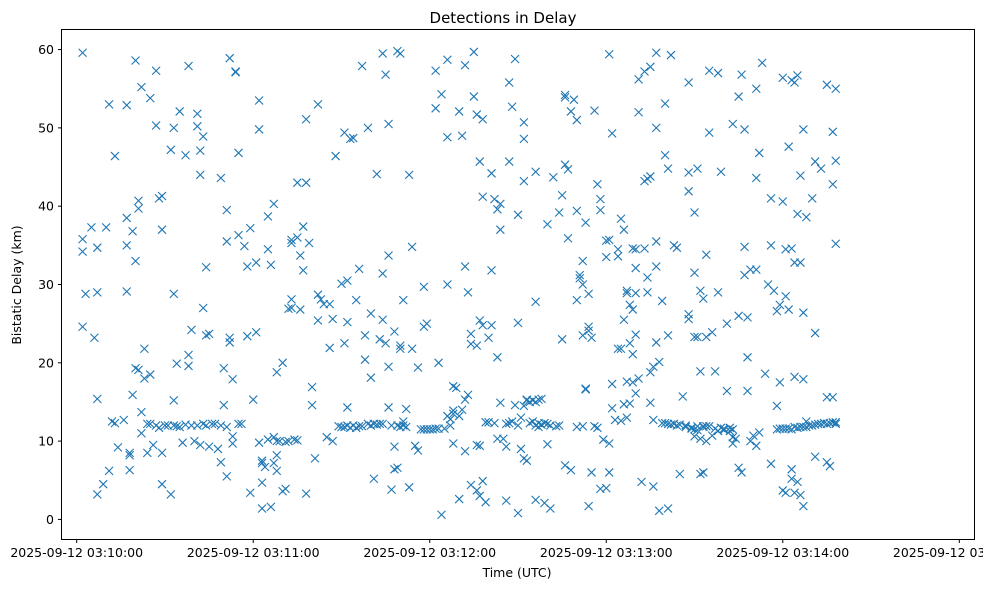  I want to click on y-tick-label: 30, so click(46, 284).